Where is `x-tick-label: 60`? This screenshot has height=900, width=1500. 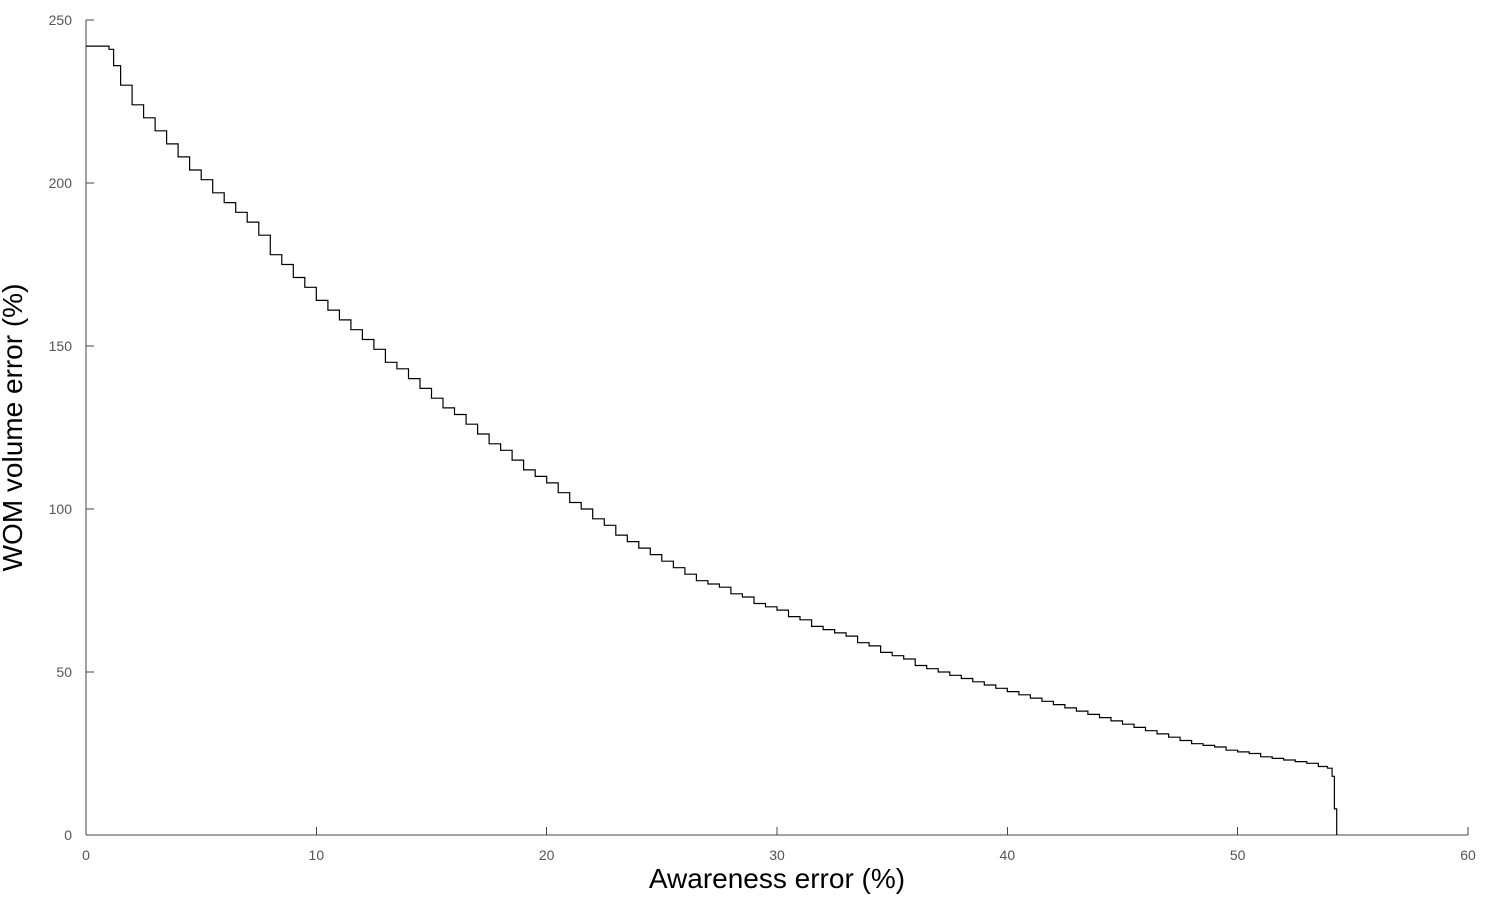
x-tick-label: 60 is located at coordinates (1468, 855).